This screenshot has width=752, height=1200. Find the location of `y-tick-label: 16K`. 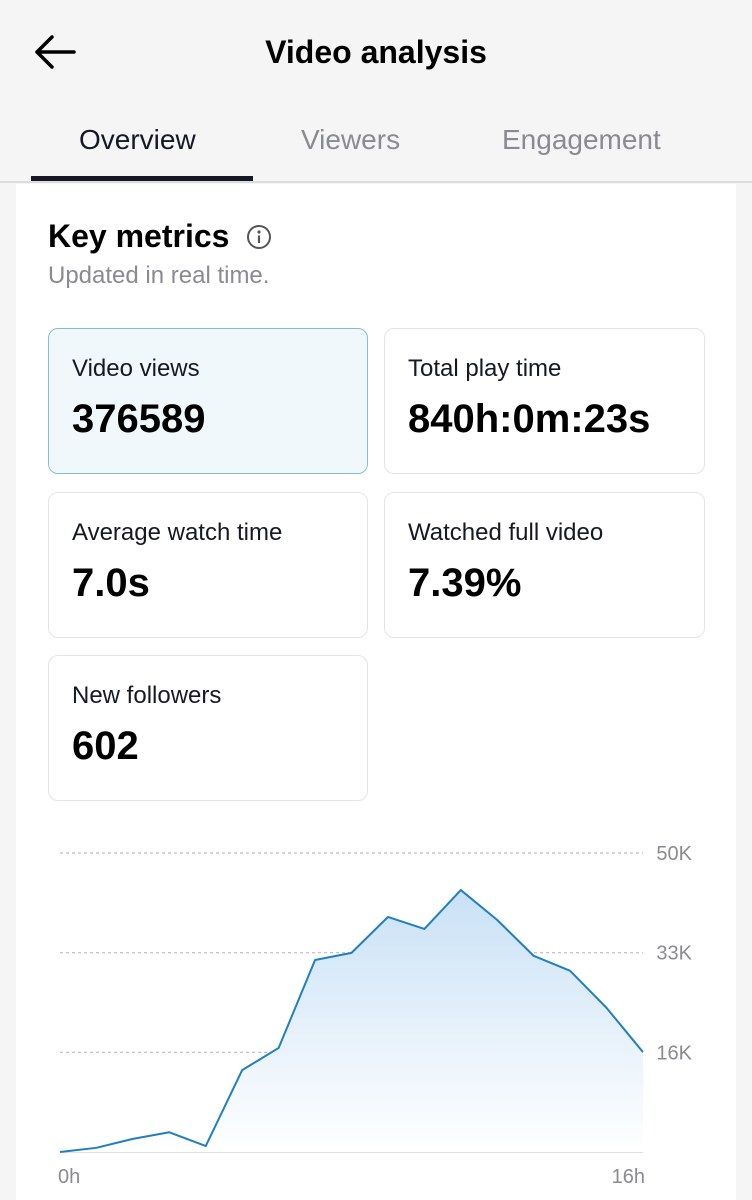

y-tick-label: 16K is located at coordinates (674, 1053).